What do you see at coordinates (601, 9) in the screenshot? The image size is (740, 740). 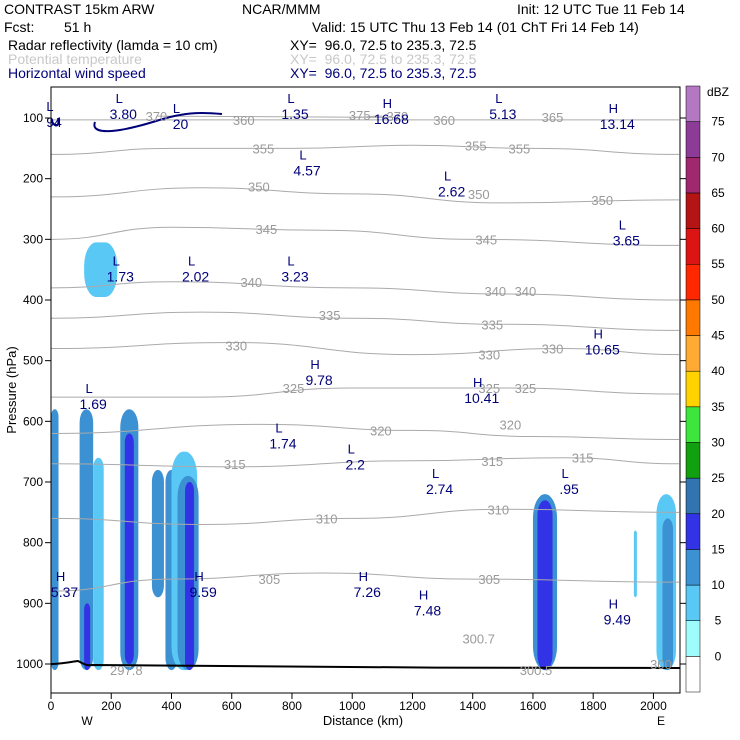 I see `init-time: Init: 12 UTC Tue 11 Feb 14` at bounding box center [601, 9].